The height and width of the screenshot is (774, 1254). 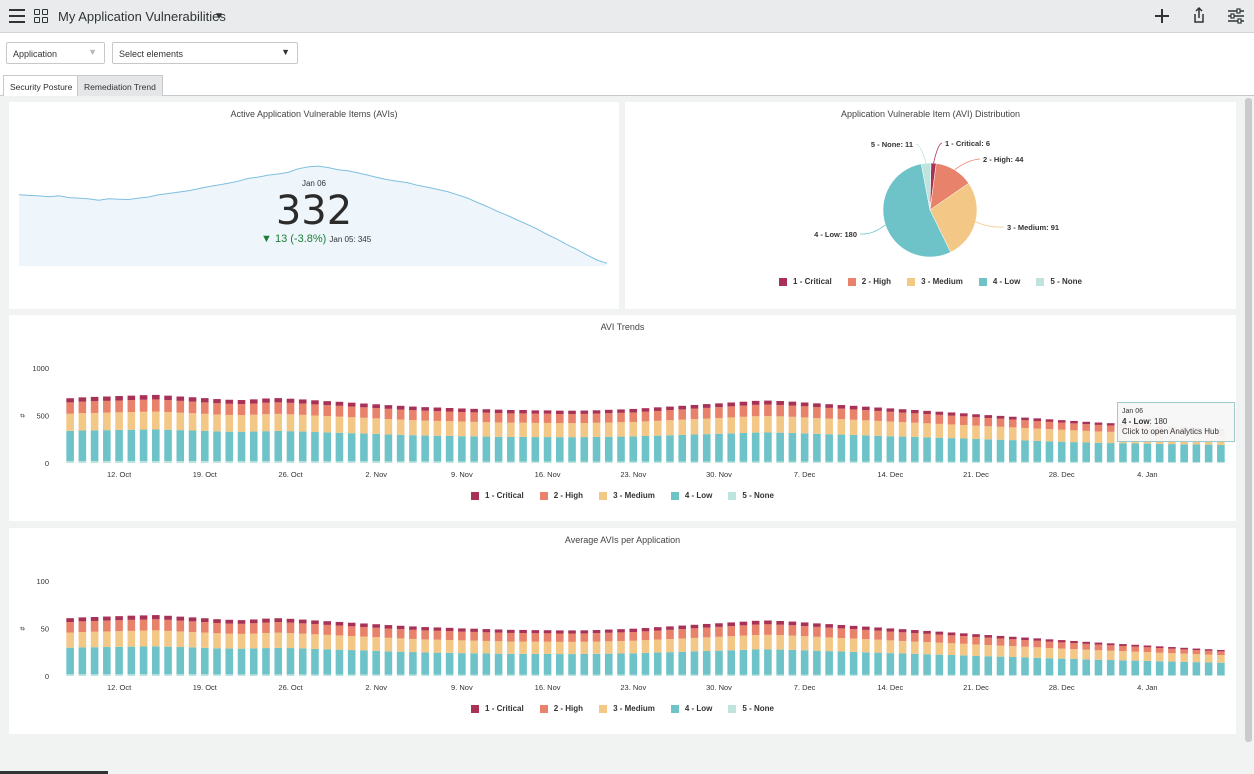 What do you see at coordinates (990, 224) in the screenshot?
I see `pie-label-connector` at bounding box center [990, 224].